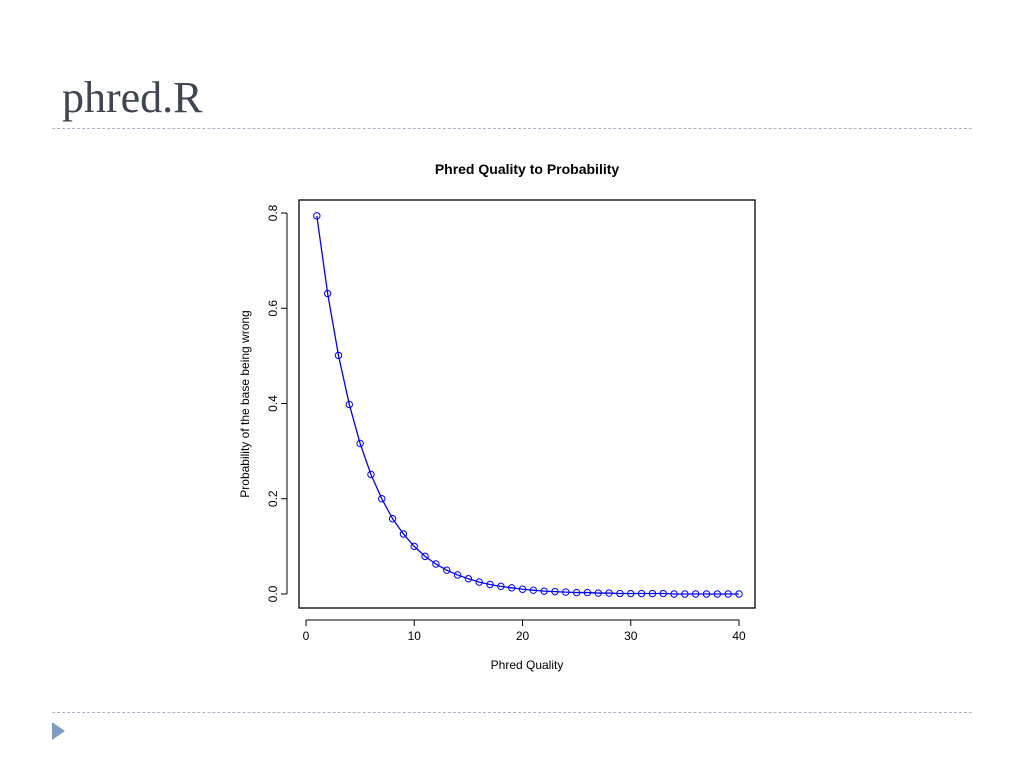  Describe the element at coordinates (273, 403) in the screenshot. I see `y-tick-label: 0.4` at that location.